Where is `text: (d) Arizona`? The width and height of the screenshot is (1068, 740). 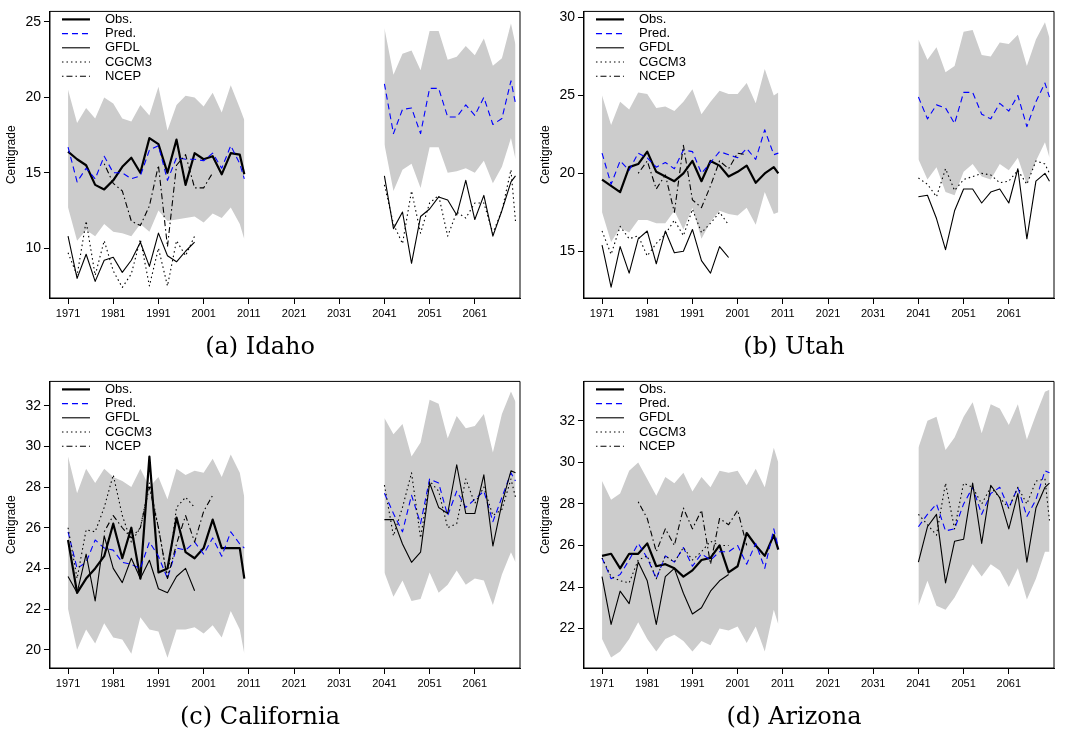
text: (d) Arizona is located at coordinates (794, 715).